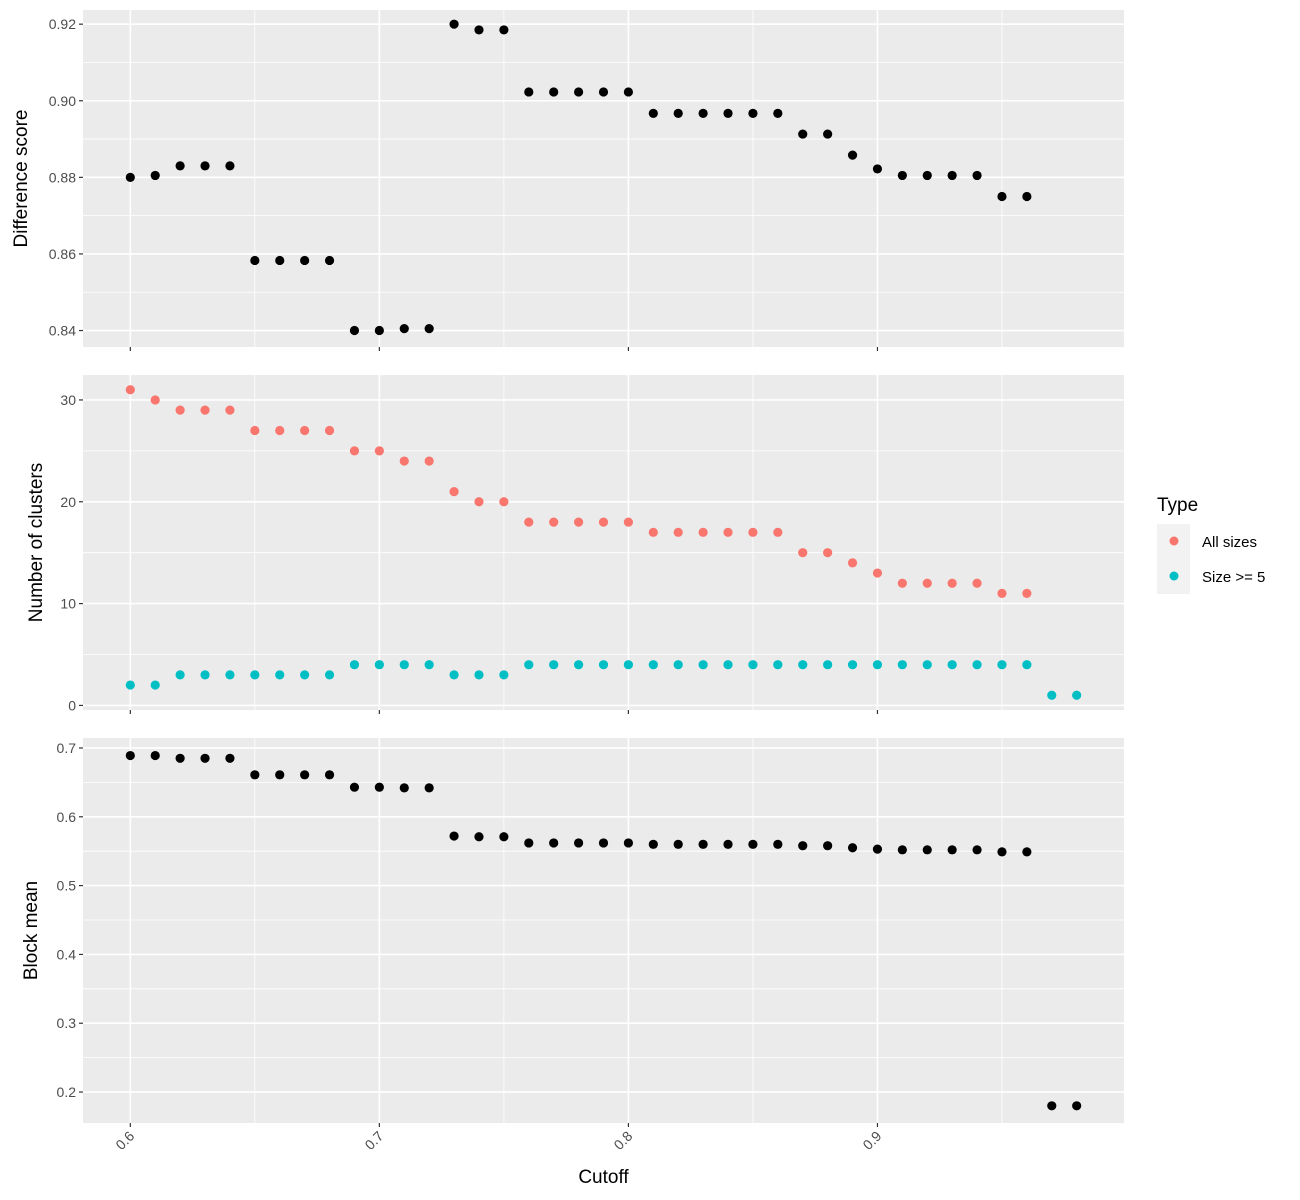 This screenshot has height=1200, width=1300. I want to click on y-tick-label: 30, so click(68, 400).